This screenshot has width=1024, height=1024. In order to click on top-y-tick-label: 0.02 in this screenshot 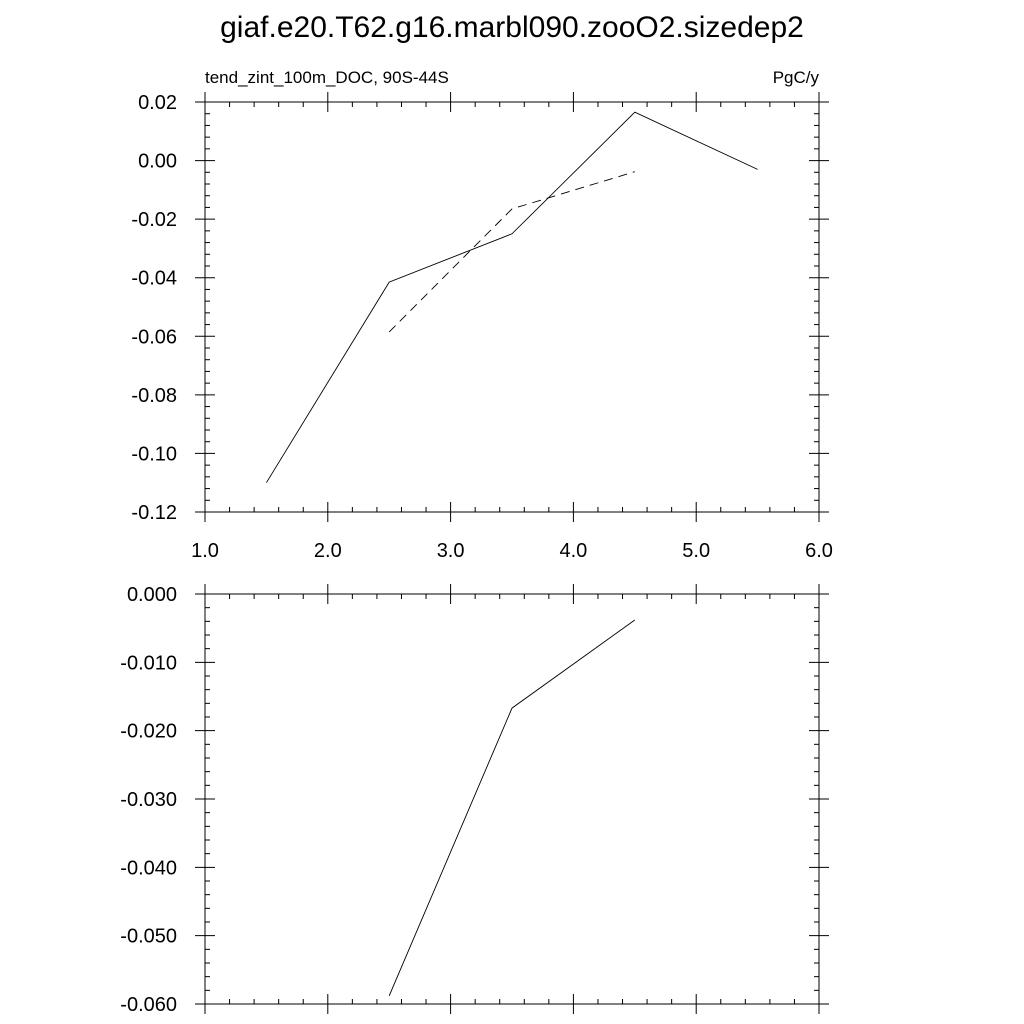, I will do `click(157, 103)`.